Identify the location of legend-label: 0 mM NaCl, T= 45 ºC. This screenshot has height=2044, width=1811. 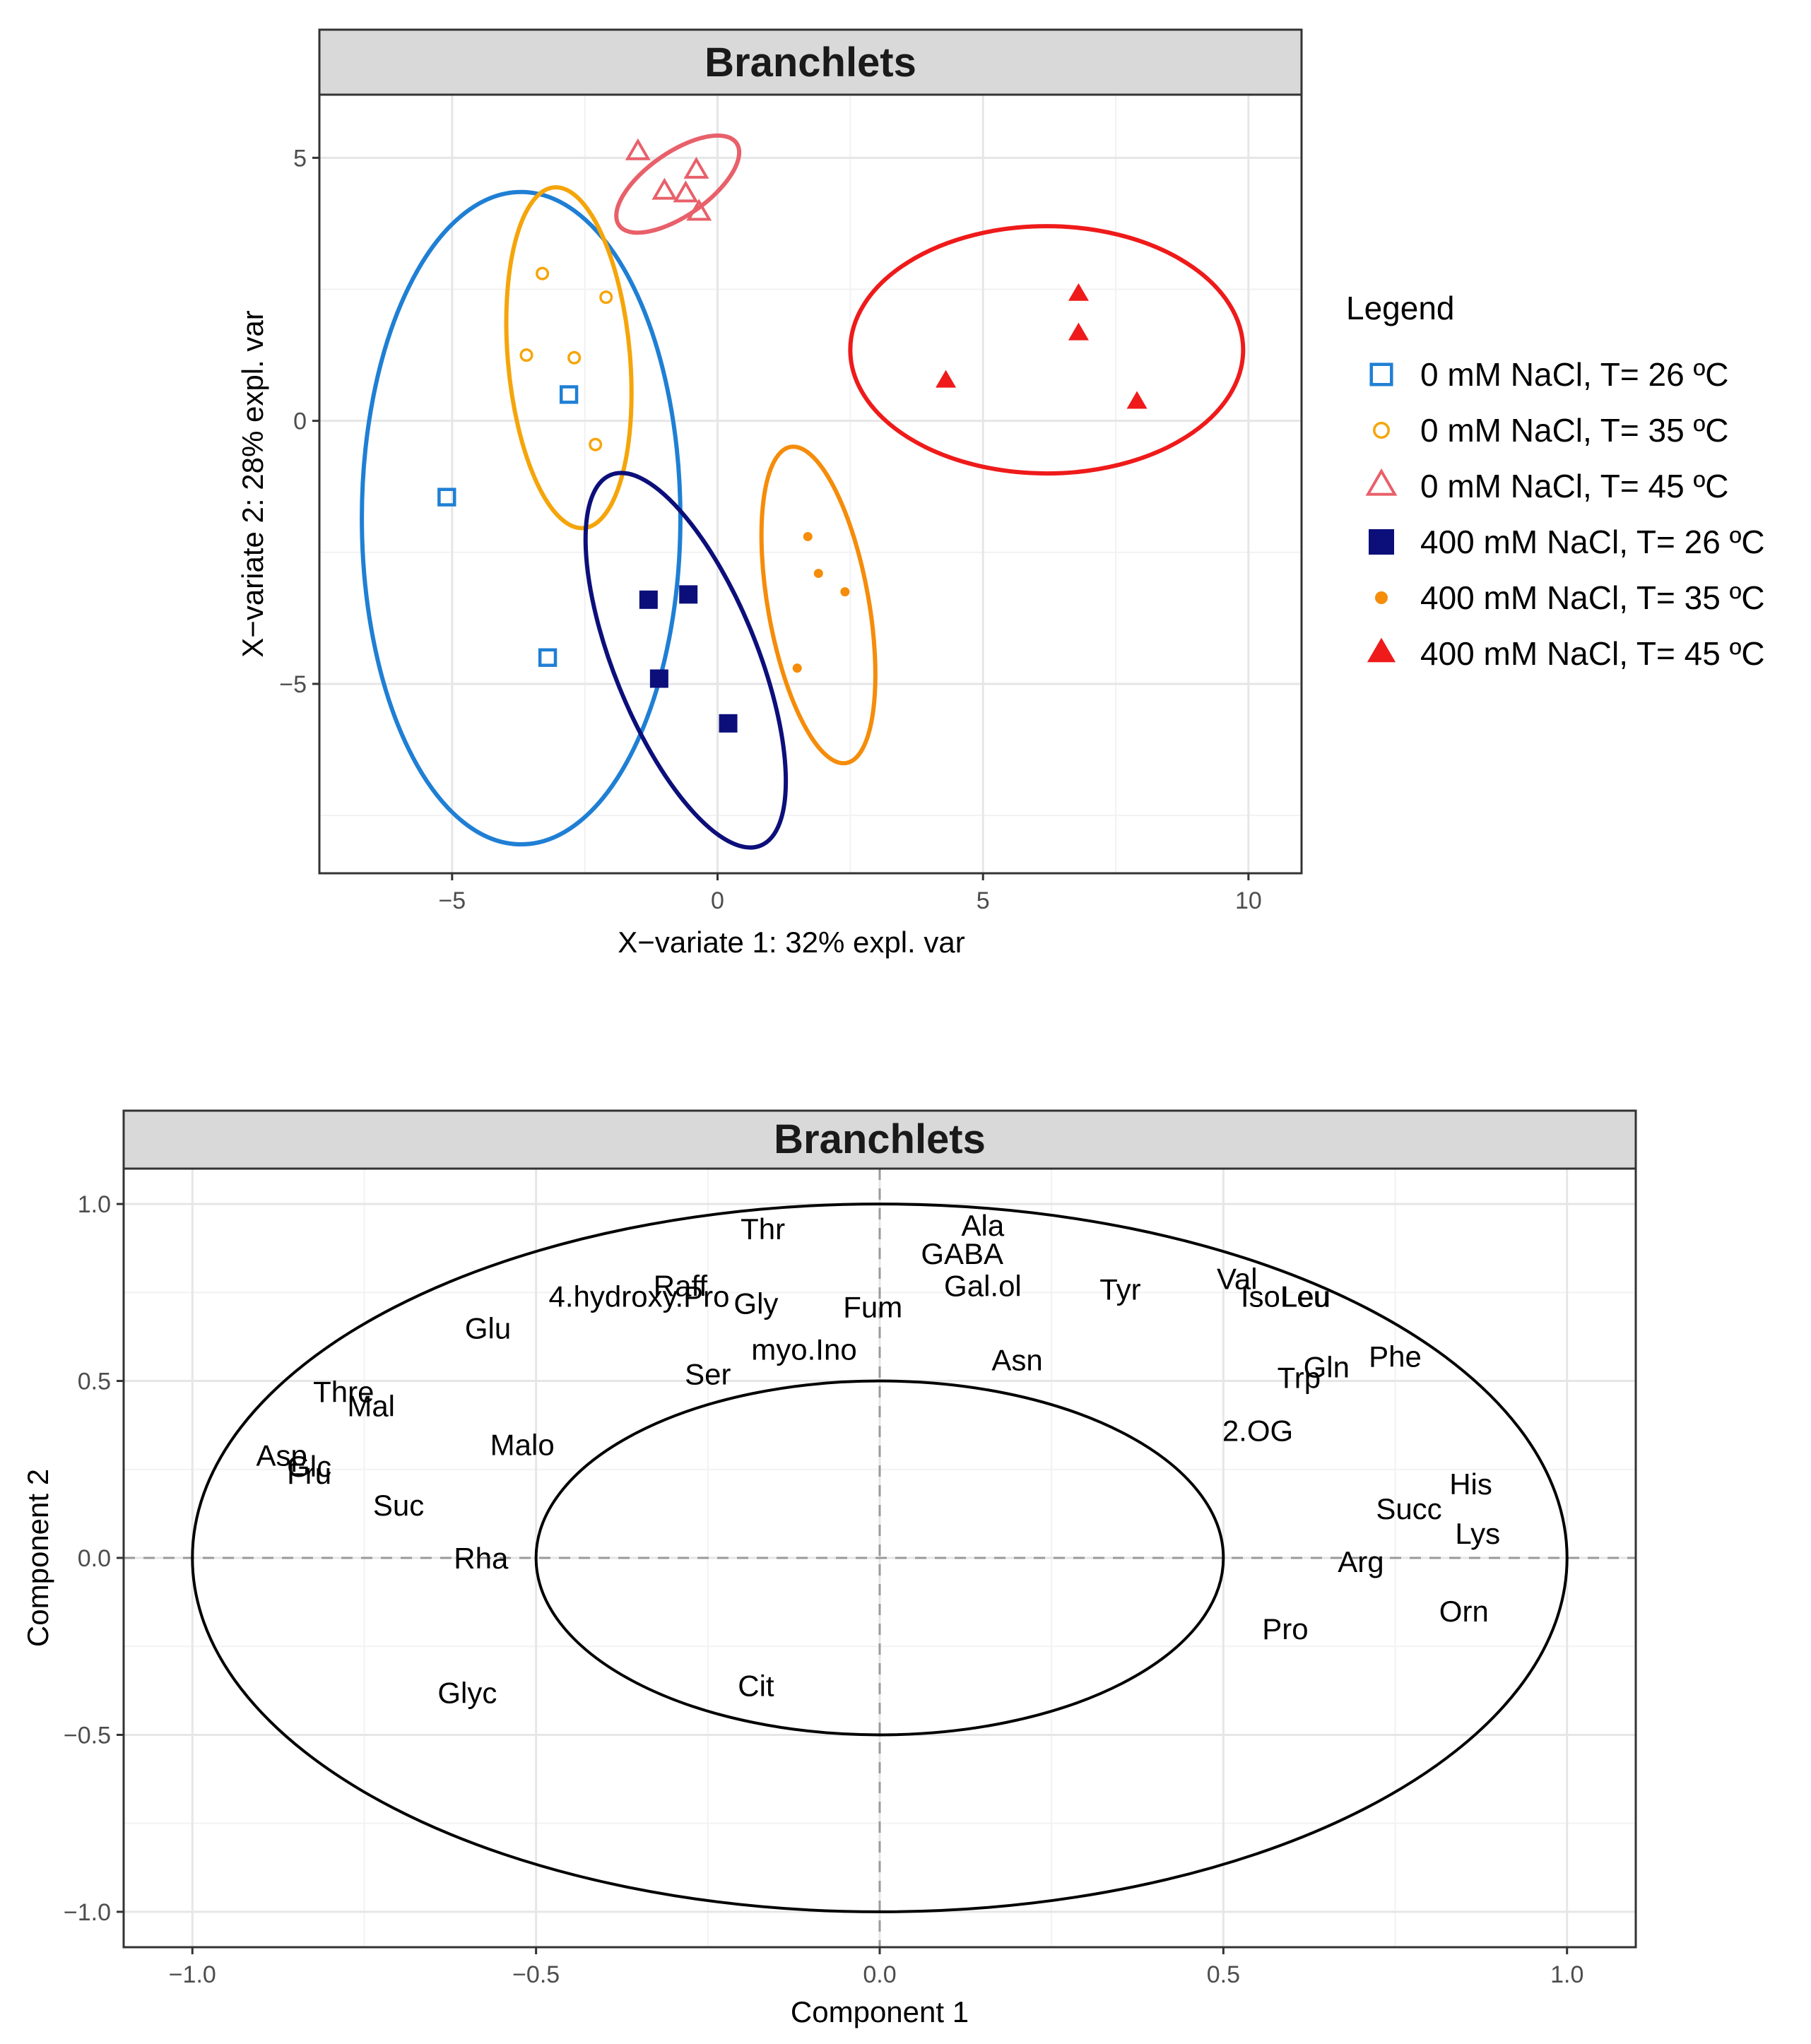
(1574, 486).